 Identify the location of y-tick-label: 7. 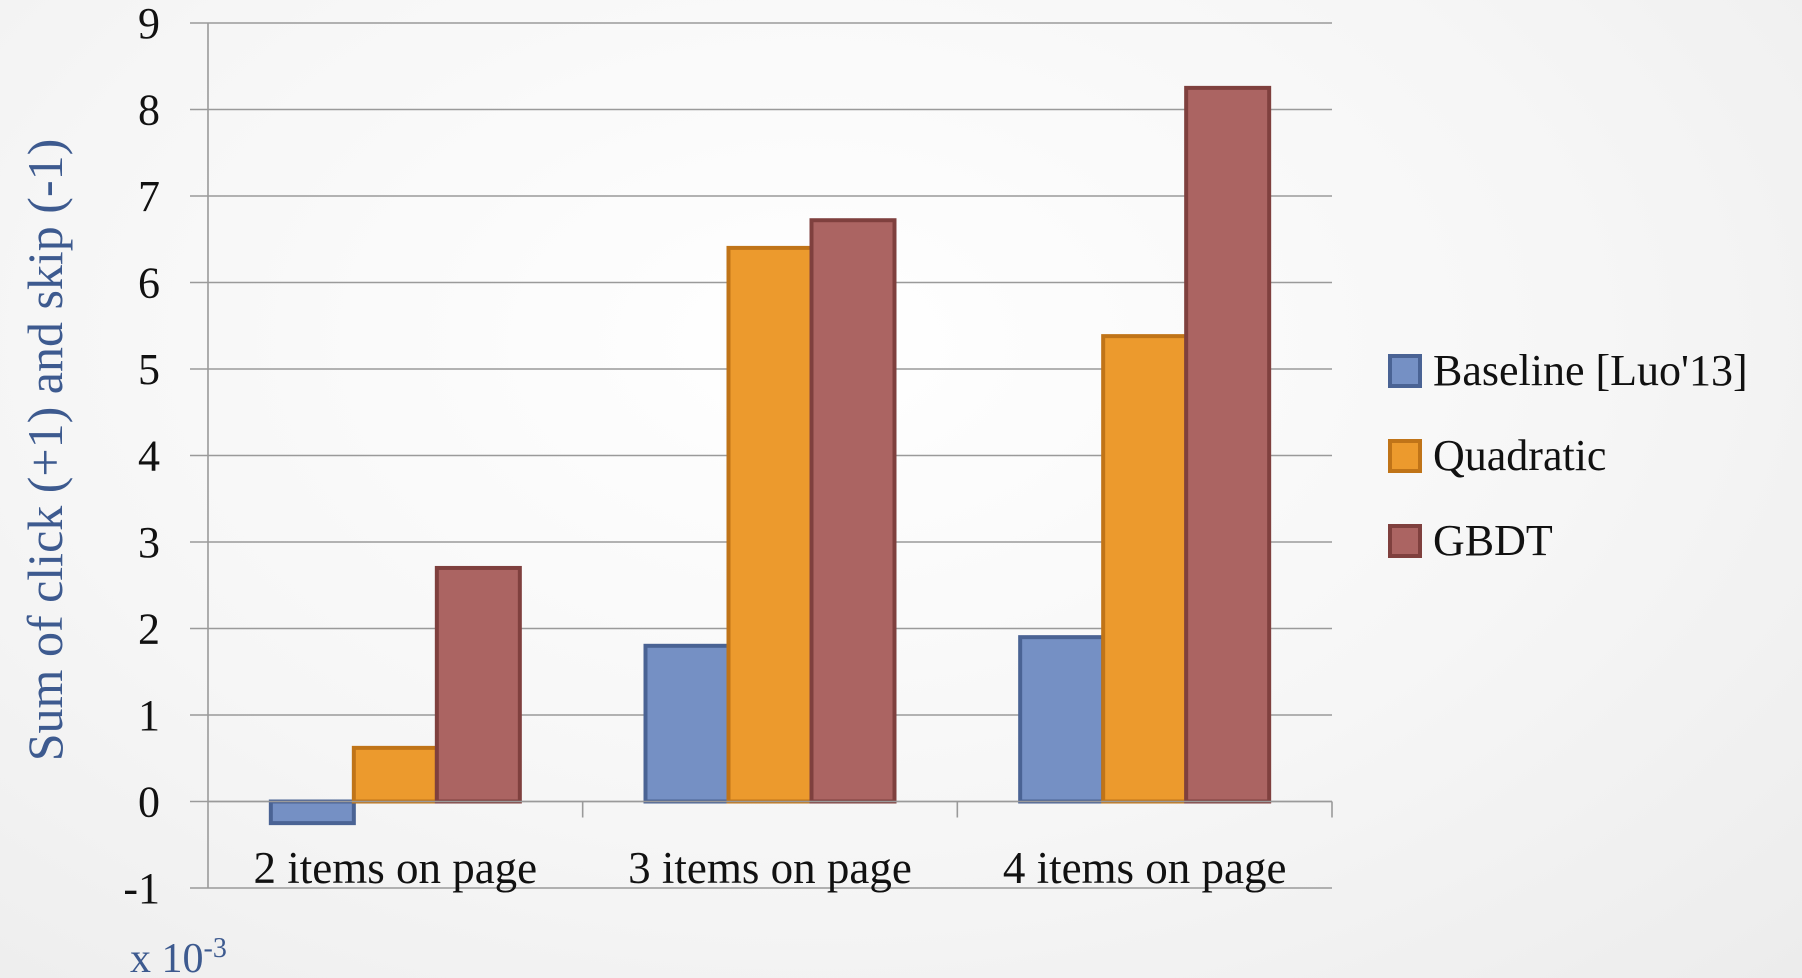
(149, 196).